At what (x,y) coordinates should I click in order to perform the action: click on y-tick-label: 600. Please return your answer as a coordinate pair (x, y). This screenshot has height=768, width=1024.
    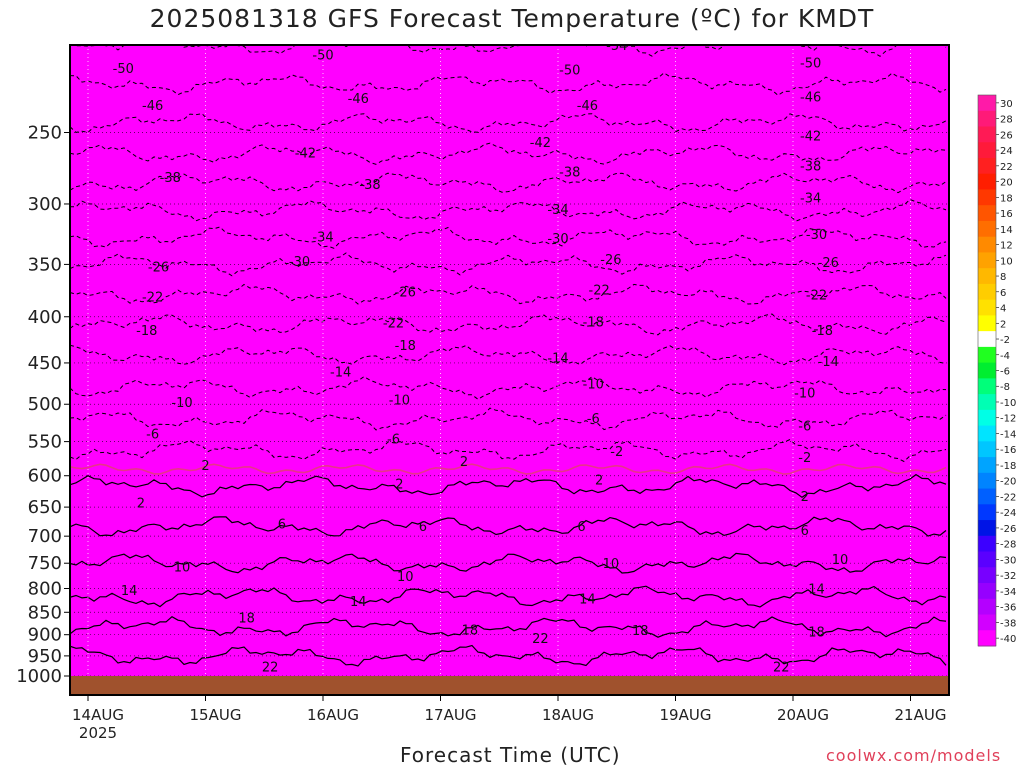
    Looking at the image, I should click on (45, 476).